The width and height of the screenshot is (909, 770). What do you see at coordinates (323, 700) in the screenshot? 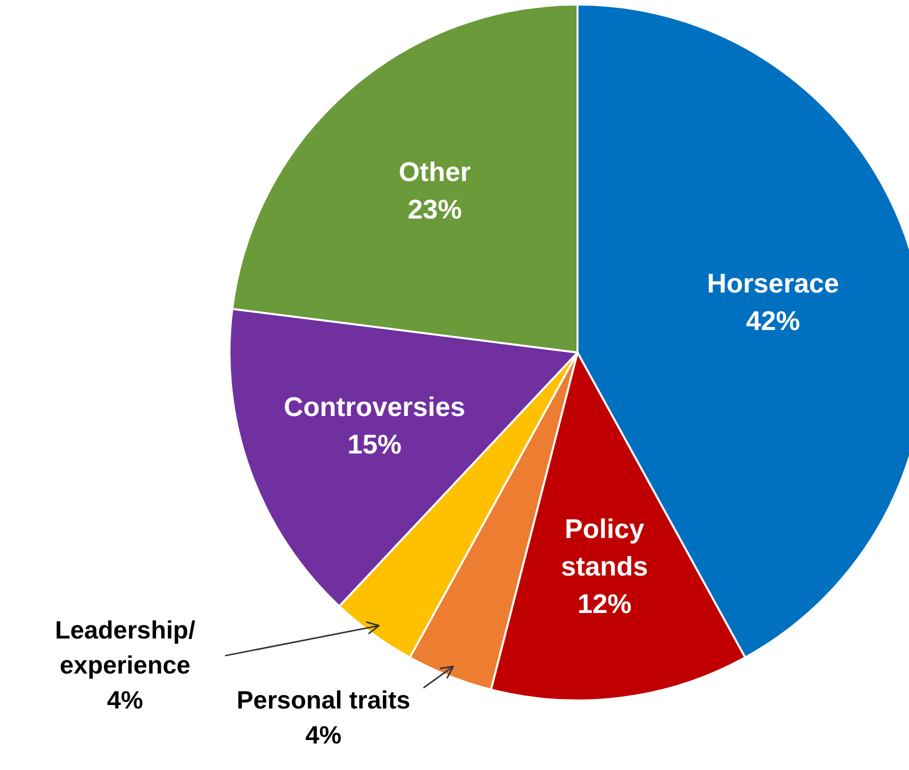
I see `slice-label: Personal traits` at bounding box center [323, 700].